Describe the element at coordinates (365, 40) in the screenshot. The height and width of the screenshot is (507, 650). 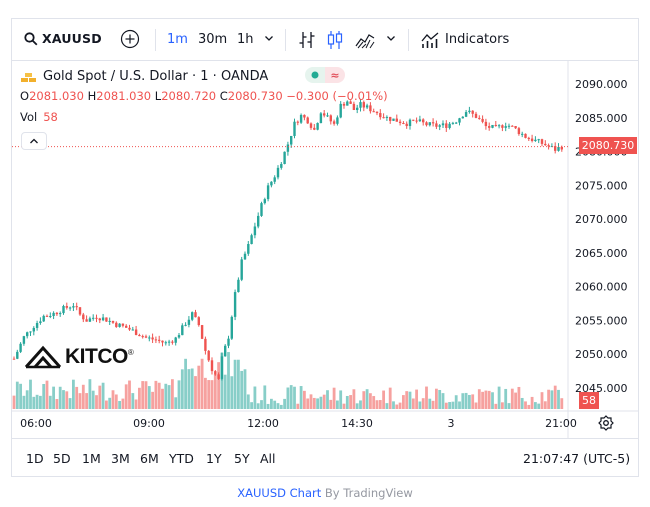
I see `area-chart-icon` at that location.